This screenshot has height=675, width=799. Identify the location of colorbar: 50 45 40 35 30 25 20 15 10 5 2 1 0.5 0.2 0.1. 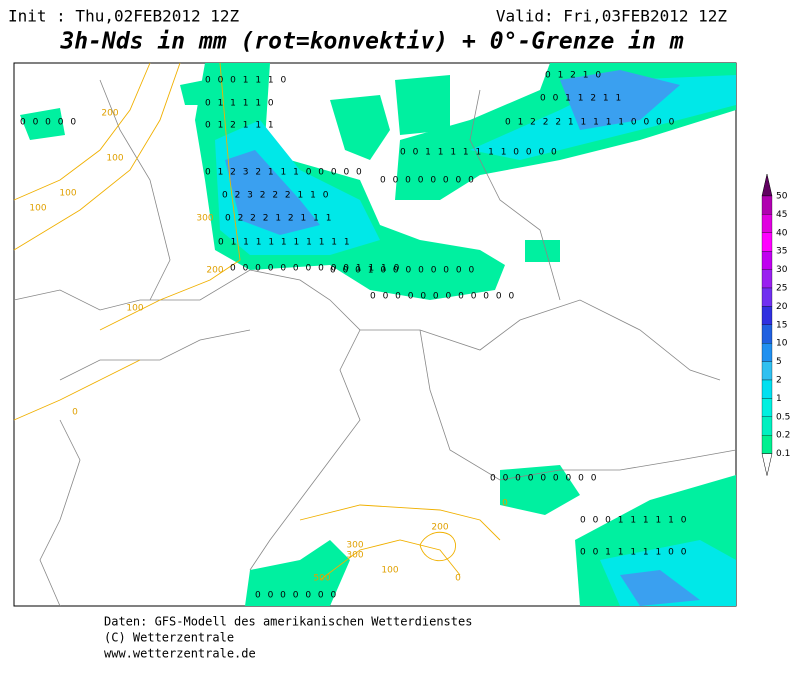
(775, 324).